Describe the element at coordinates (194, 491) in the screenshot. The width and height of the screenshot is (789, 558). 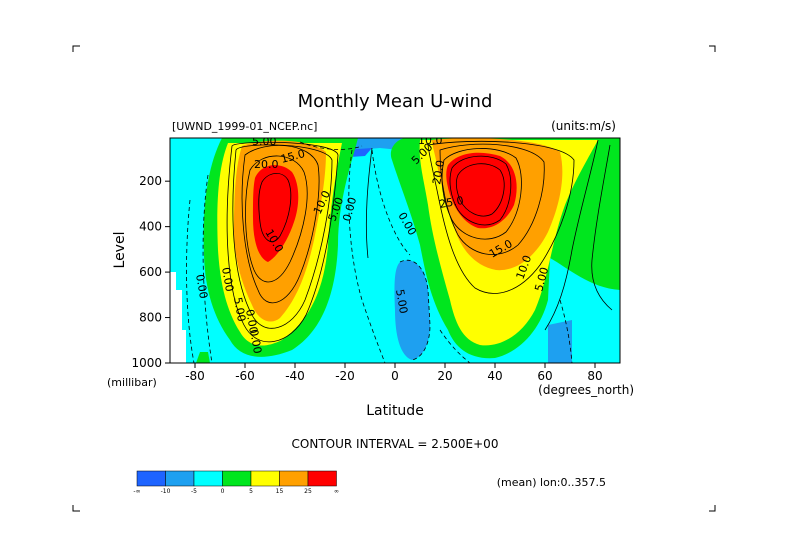
I see `colorbar-label: -5` at that location.